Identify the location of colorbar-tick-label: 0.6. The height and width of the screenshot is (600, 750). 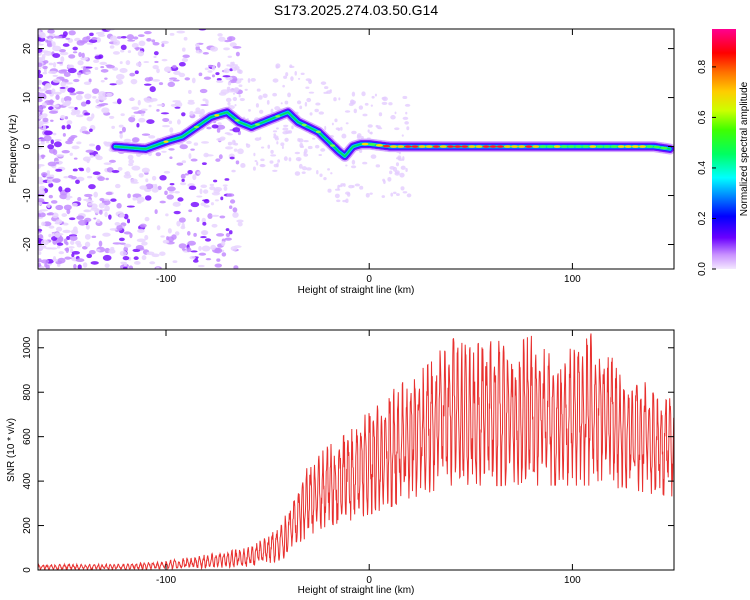
(702, 117).